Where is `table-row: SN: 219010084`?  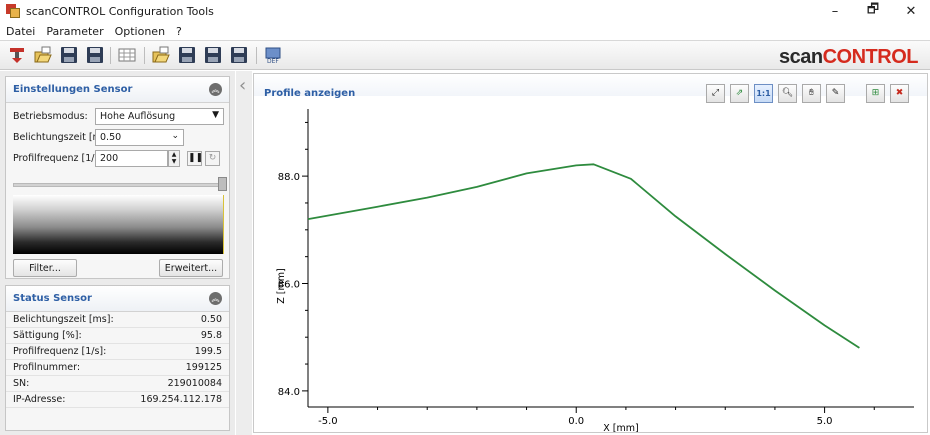
table-row: SN: 219010084 is located at coordinates (117, 384).